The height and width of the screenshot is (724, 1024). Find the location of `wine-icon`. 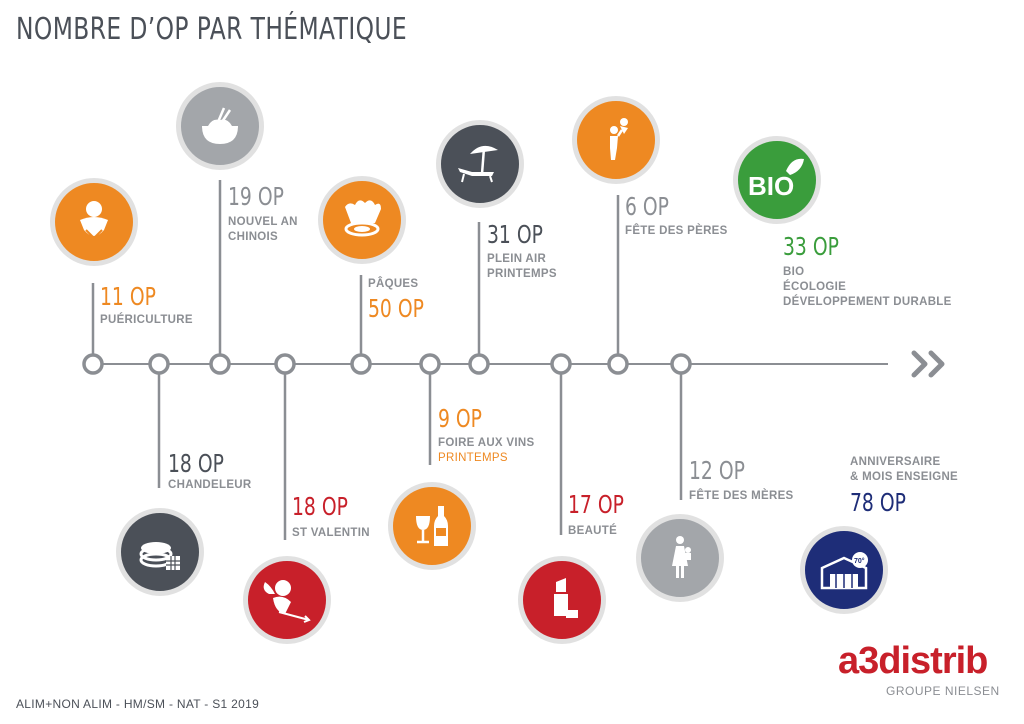

wine-icon is located at coordinates (432, 526).